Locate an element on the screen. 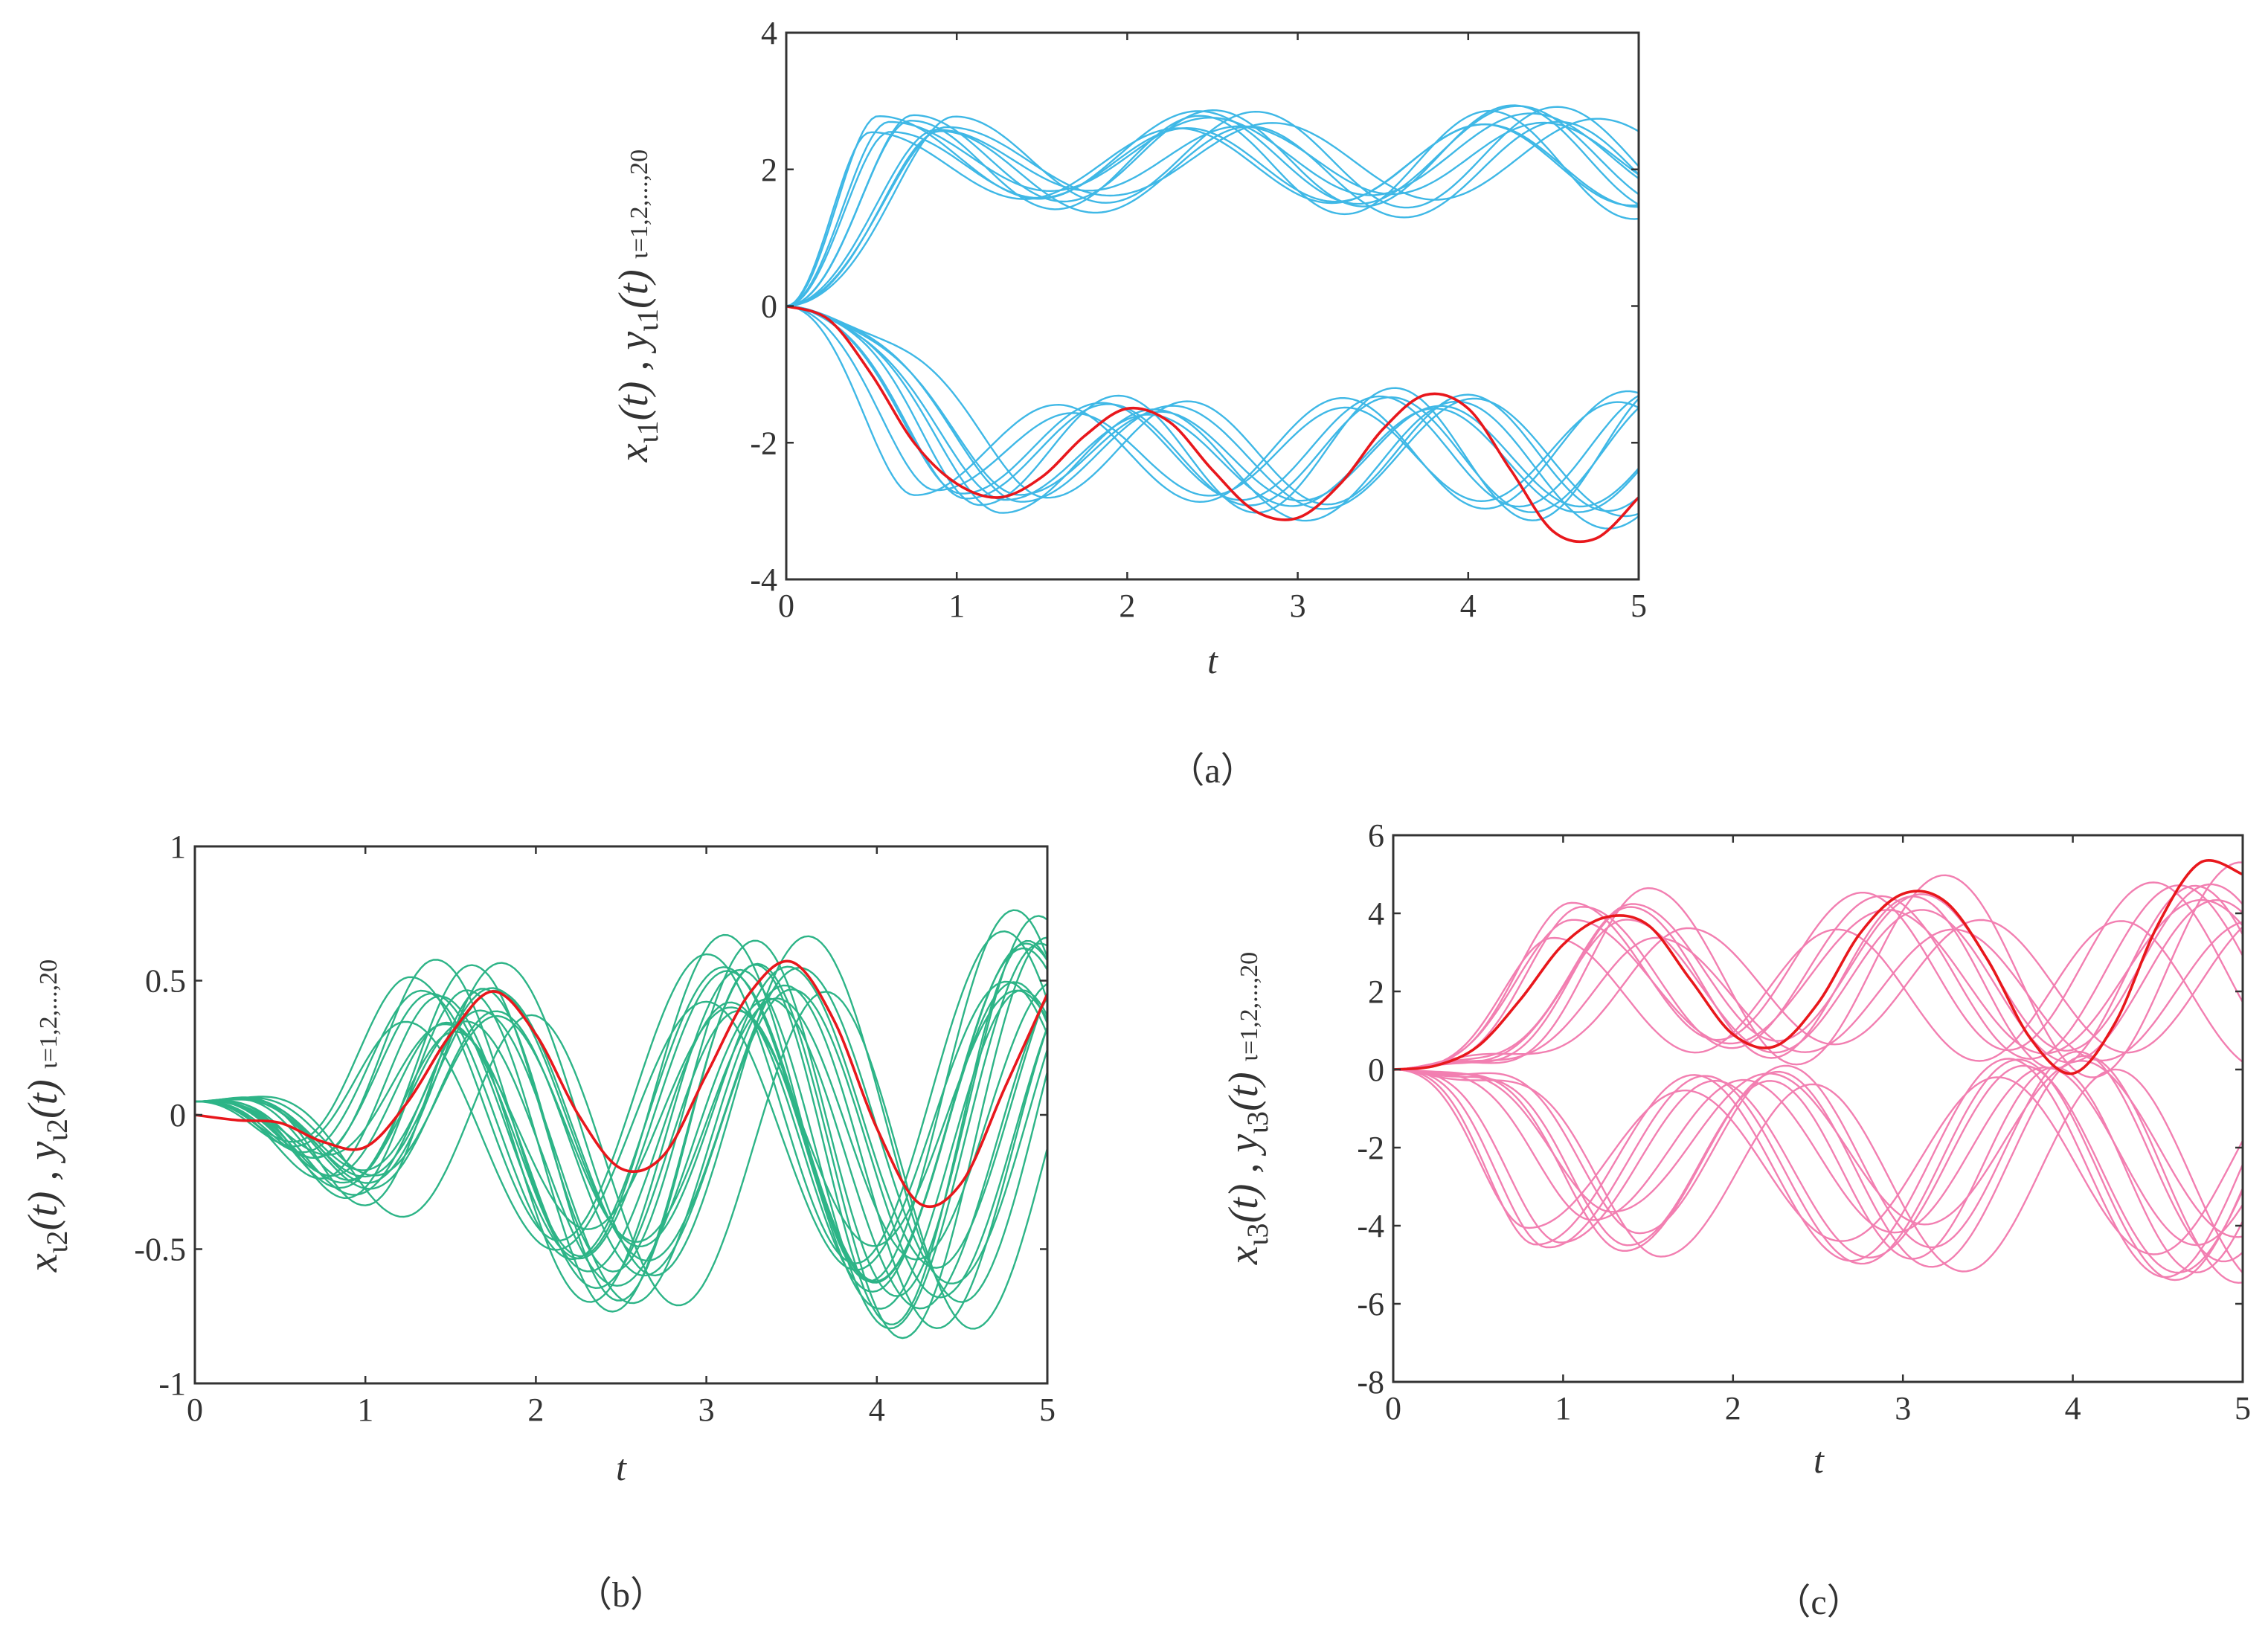 Image resolution: width=2268 pixels, height=1637 pixels. panel-c-ytick-label: -8 is located at coordinates (1370, 1382).